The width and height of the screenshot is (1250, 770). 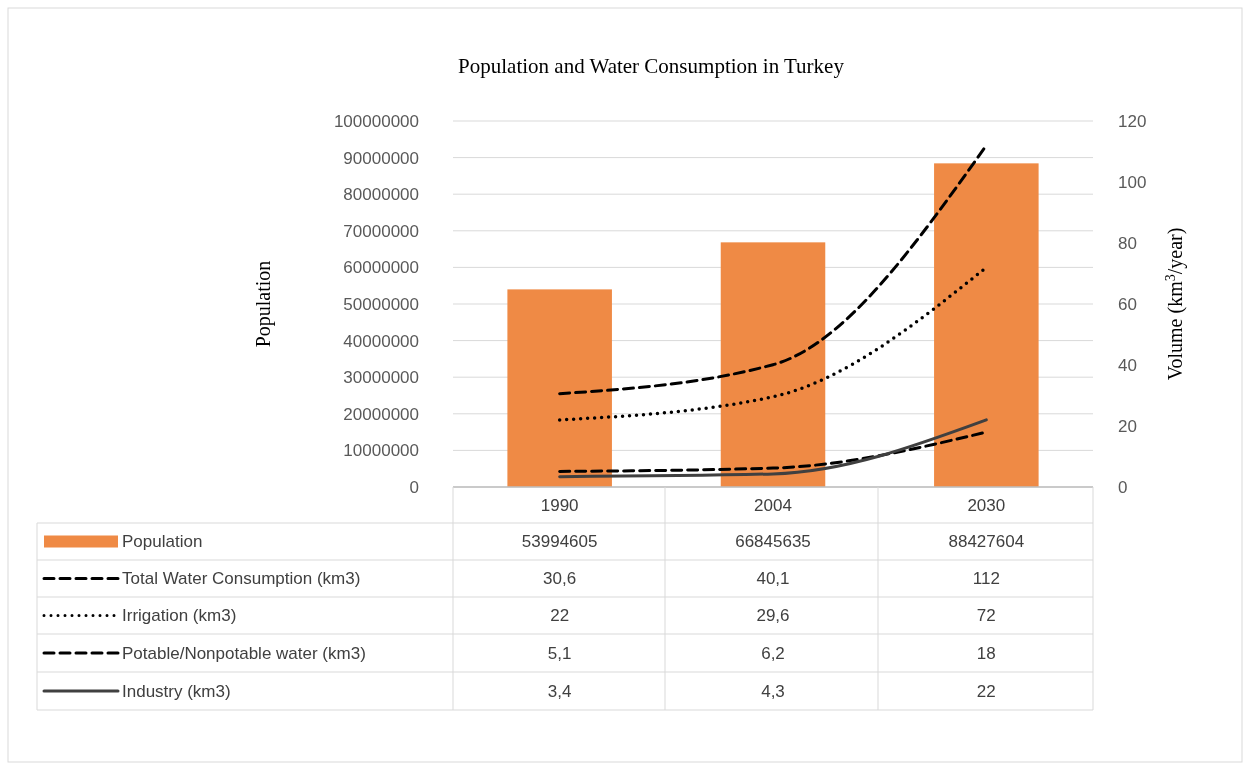 What do you see at coordinates (773, 616) in the screenshot?
I see `data-label: 29,6` at bounding box center [773, 616].